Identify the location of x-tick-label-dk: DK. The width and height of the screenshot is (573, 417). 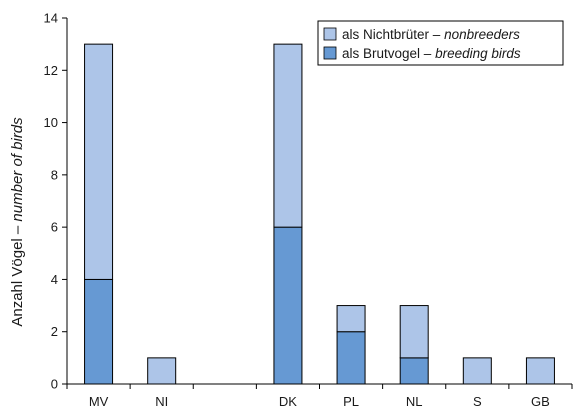
(288, 401).